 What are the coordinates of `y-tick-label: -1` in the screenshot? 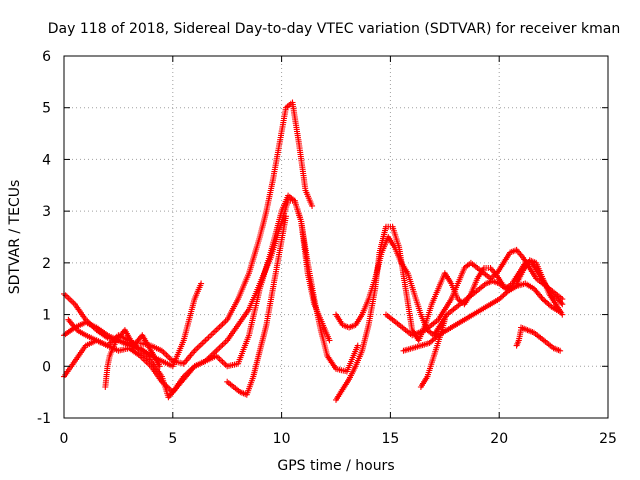 It's located at (44, 419).